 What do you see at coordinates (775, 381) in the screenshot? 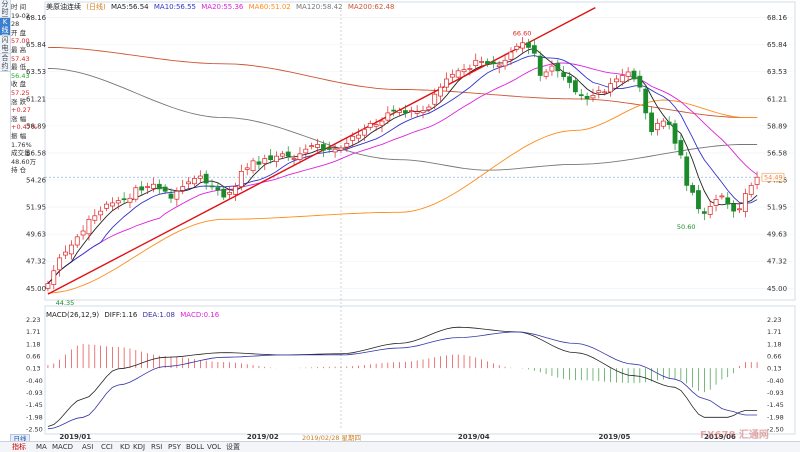
I see `macd-tick-label: -0.40` at bounding box center [775, 381].